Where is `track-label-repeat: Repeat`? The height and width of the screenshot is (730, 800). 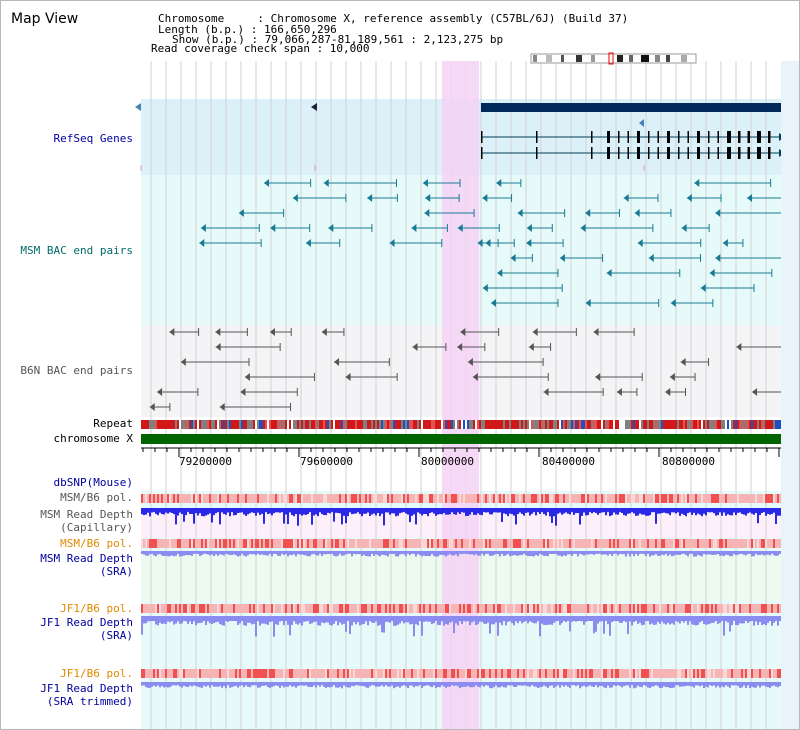 track-label-repeat: Repeat is located at coordinates (113, 423).